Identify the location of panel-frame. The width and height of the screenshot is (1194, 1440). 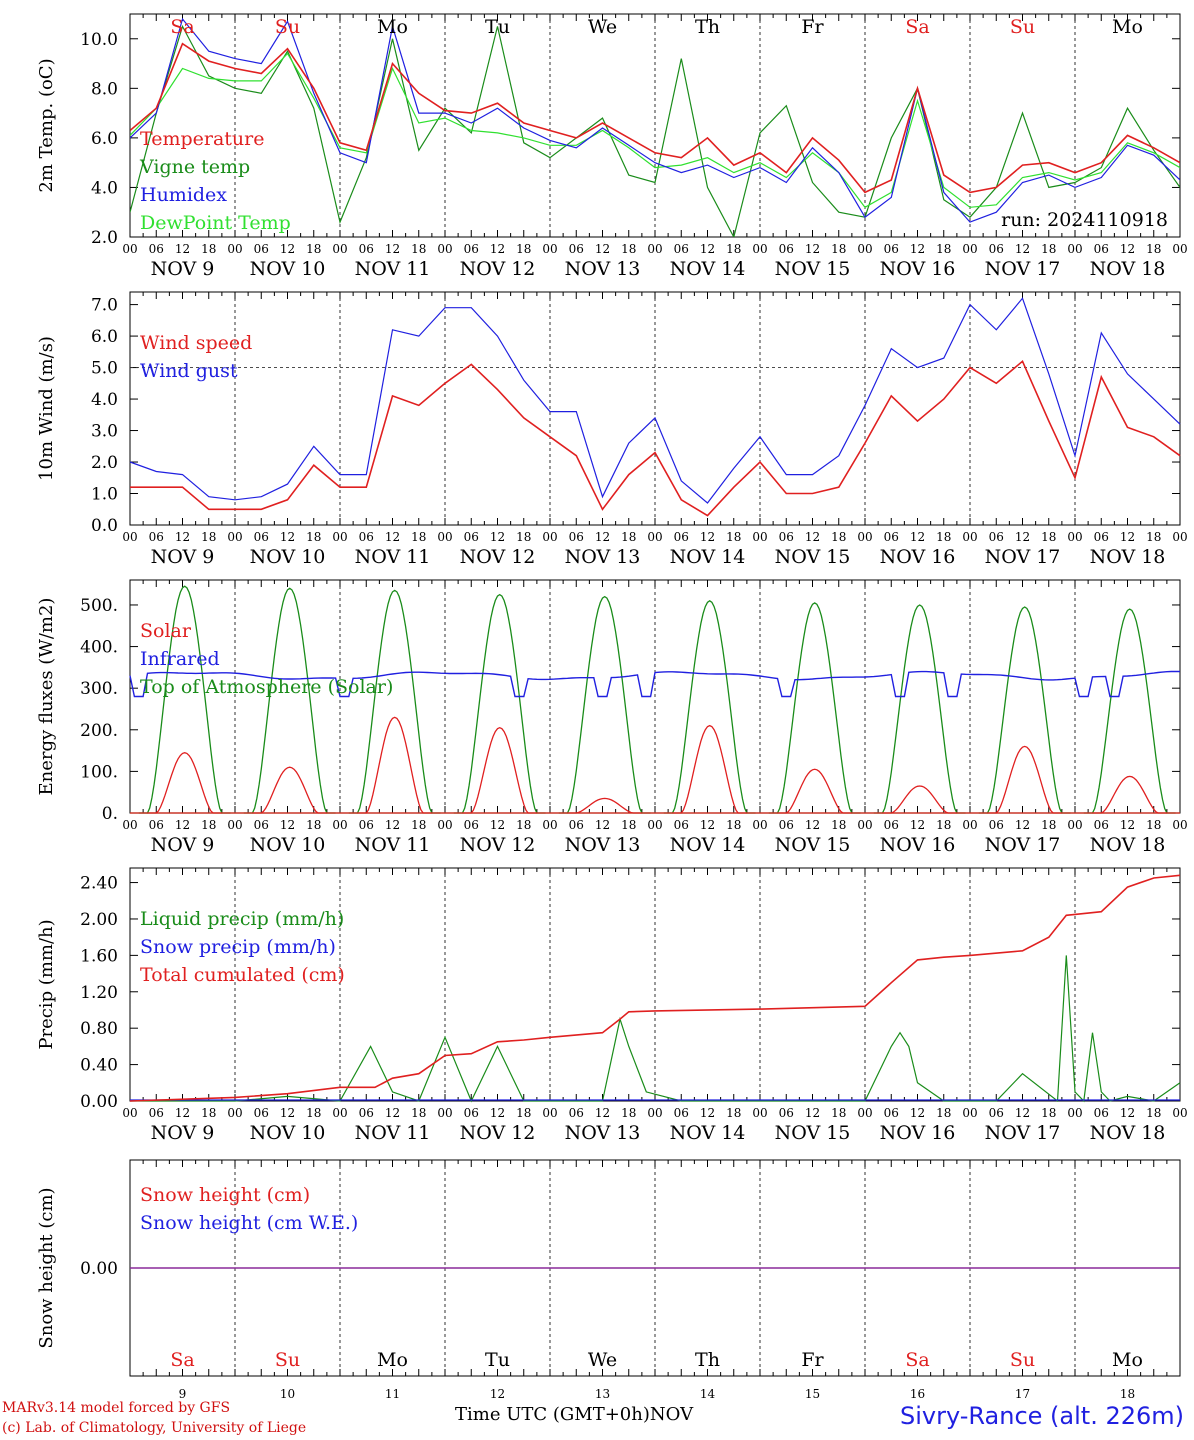
(655, 125).